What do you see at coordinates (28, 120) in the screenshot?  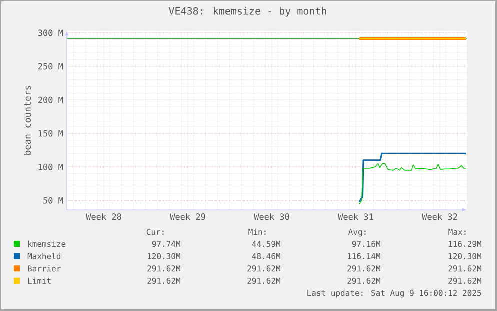 I see `y-axis-title: bean counters` at bounding box center [28, 120].